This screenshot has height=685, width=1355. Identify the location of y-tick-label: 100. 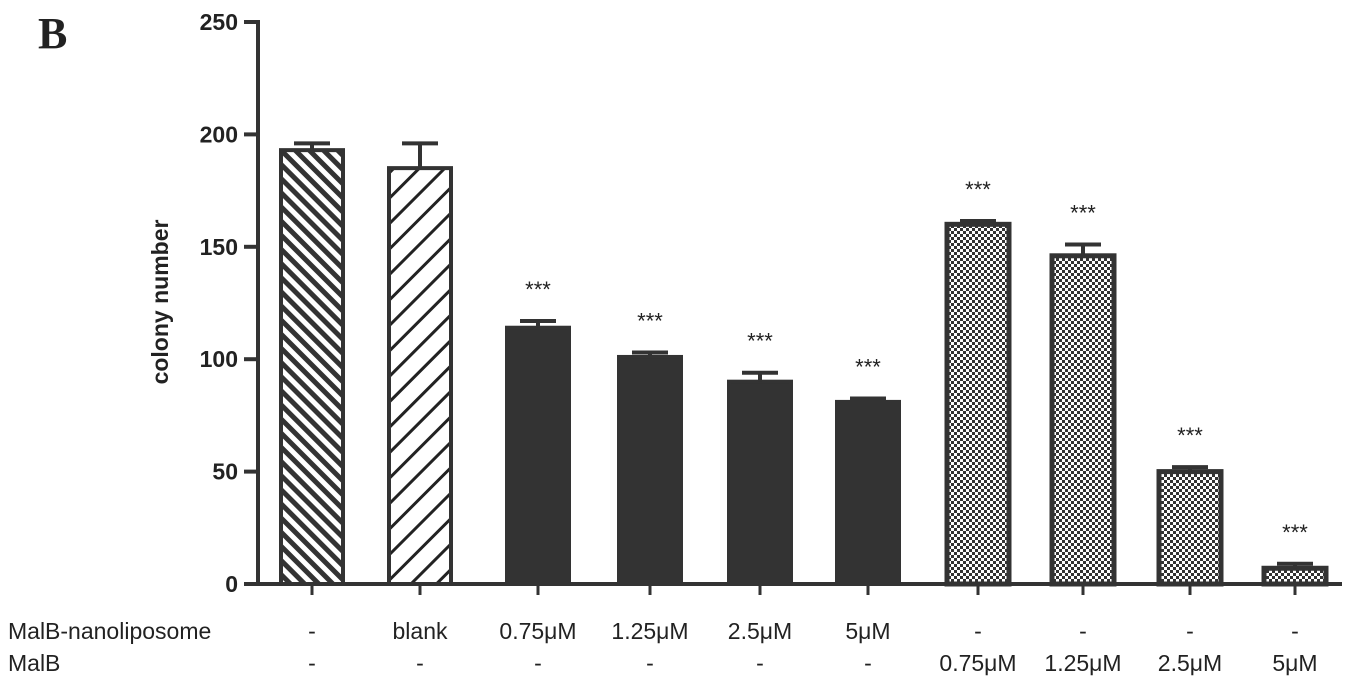
(219, 359).